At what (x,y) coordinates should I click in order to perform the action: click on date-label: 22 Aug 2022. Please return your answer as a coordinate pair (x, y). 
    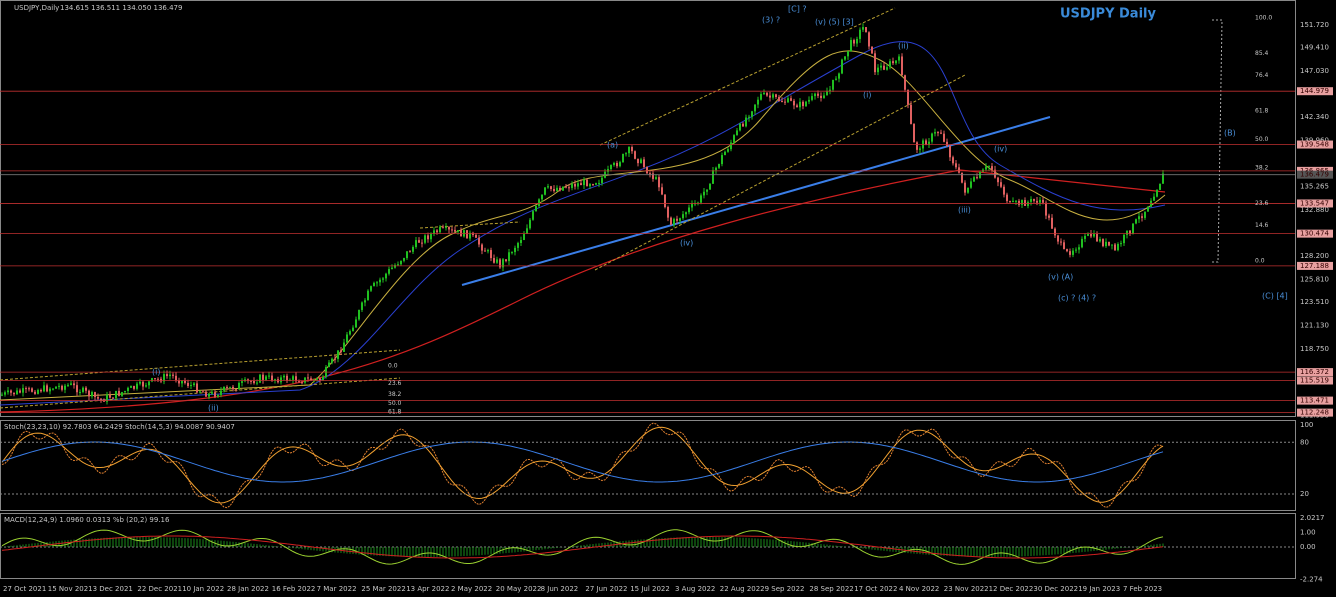
    Looking at the image, I should click on (742, 589).